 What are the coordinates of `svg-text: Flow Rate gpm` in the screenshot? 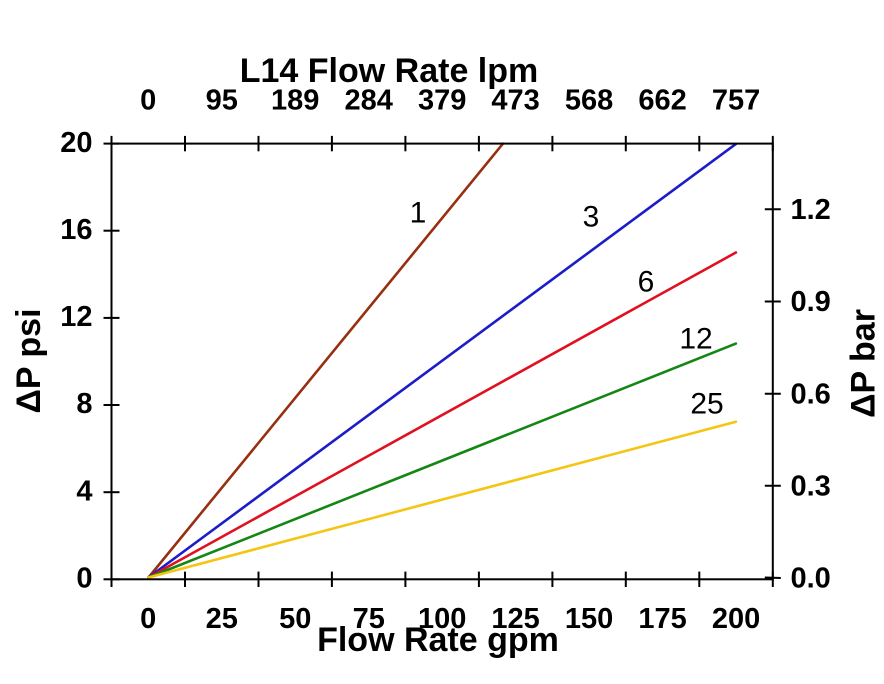 It's located at (438, 640).